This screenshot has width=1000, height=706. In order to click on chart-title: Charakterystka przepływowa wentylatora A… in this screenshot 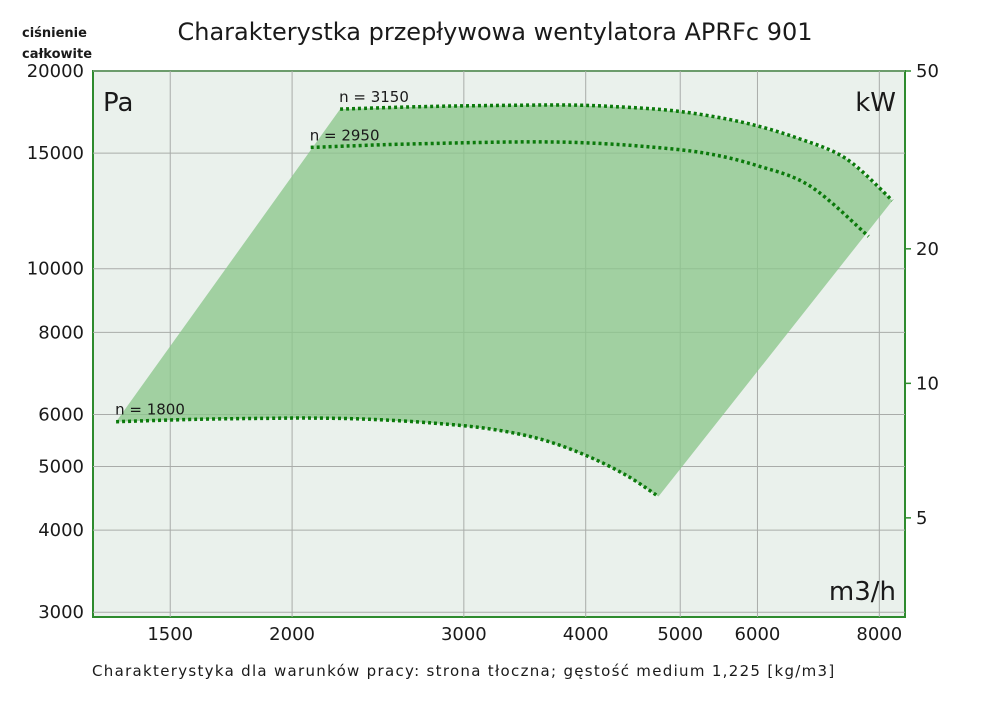, I will do `click(494, 32)`.